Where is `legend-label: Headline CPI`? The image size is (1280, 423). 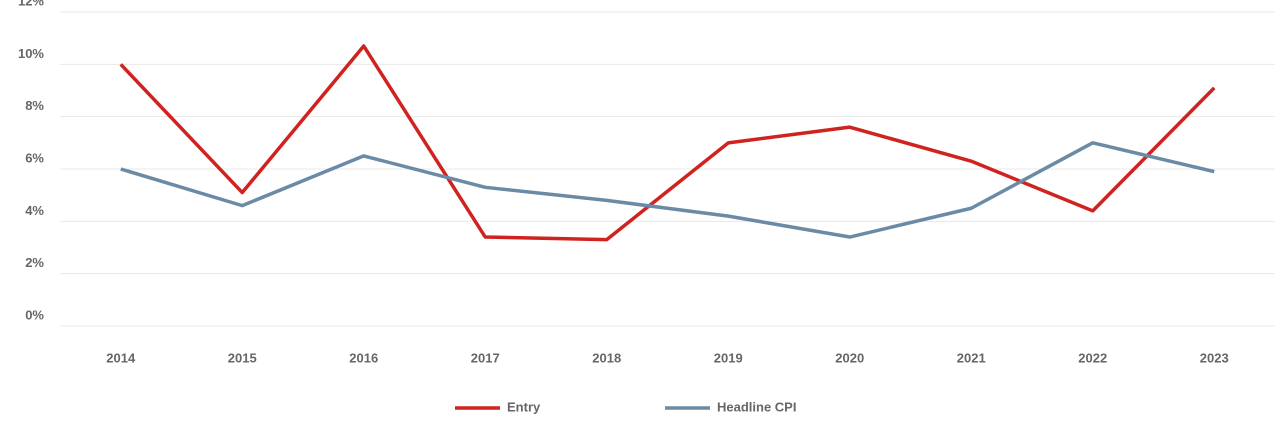 legend-label: Headline CPI is located at coordinates (756, 406).